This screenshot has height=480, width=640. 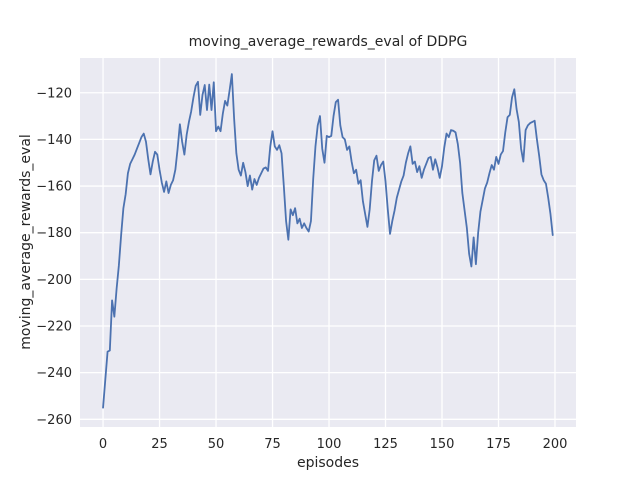 I want to click on x-tick-label: 125, so click(x=385, y=444).